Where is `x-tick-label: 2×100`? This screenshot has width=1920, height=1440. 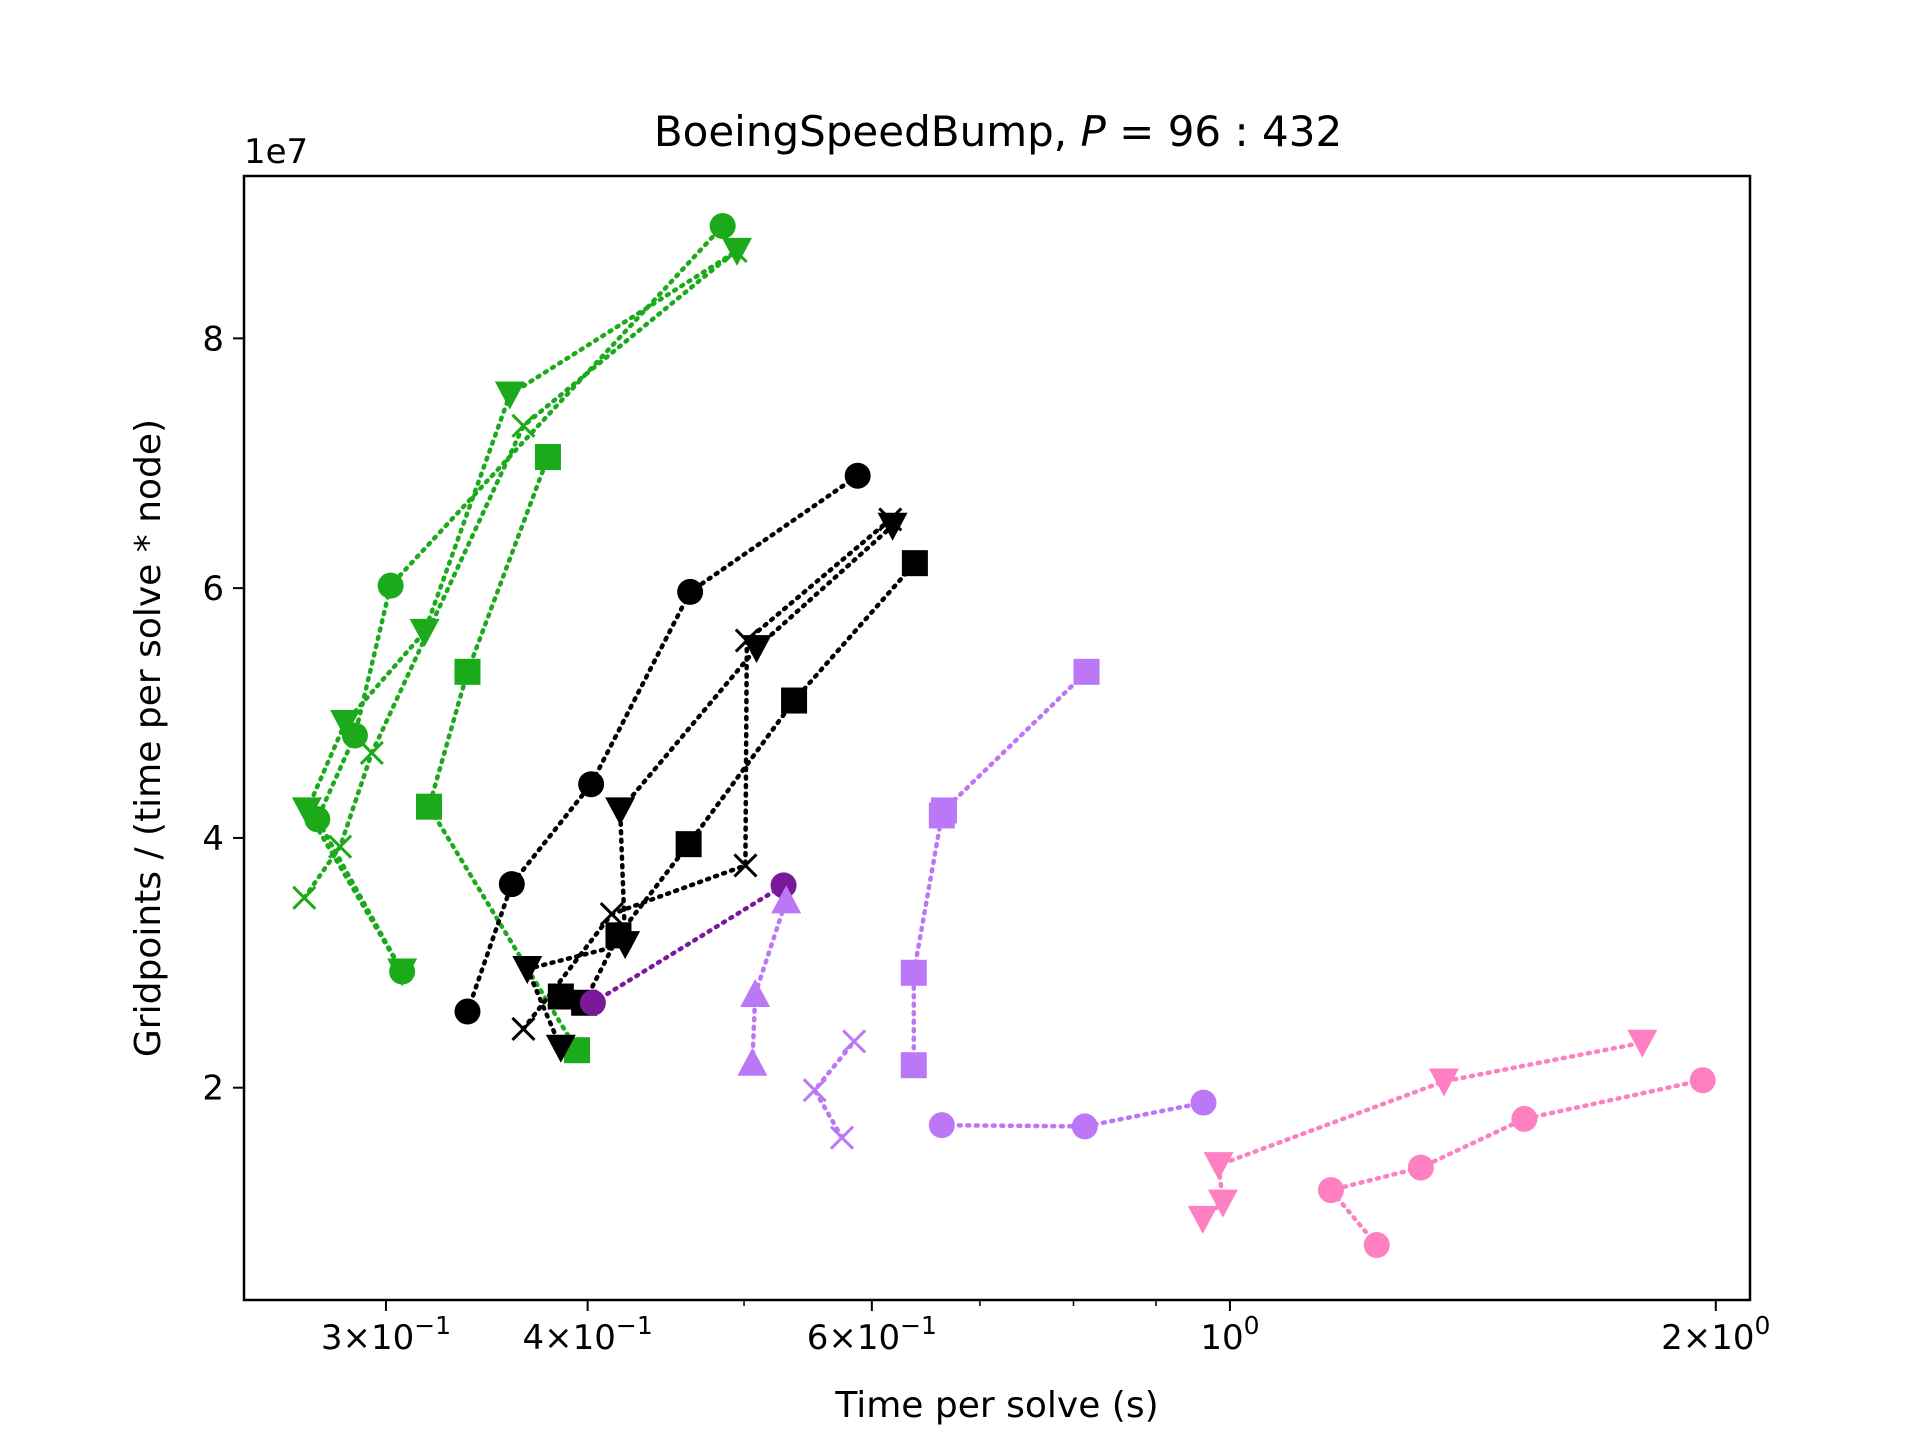
x-tick-label: 2×100 is located at coordinates (1715, 1334).